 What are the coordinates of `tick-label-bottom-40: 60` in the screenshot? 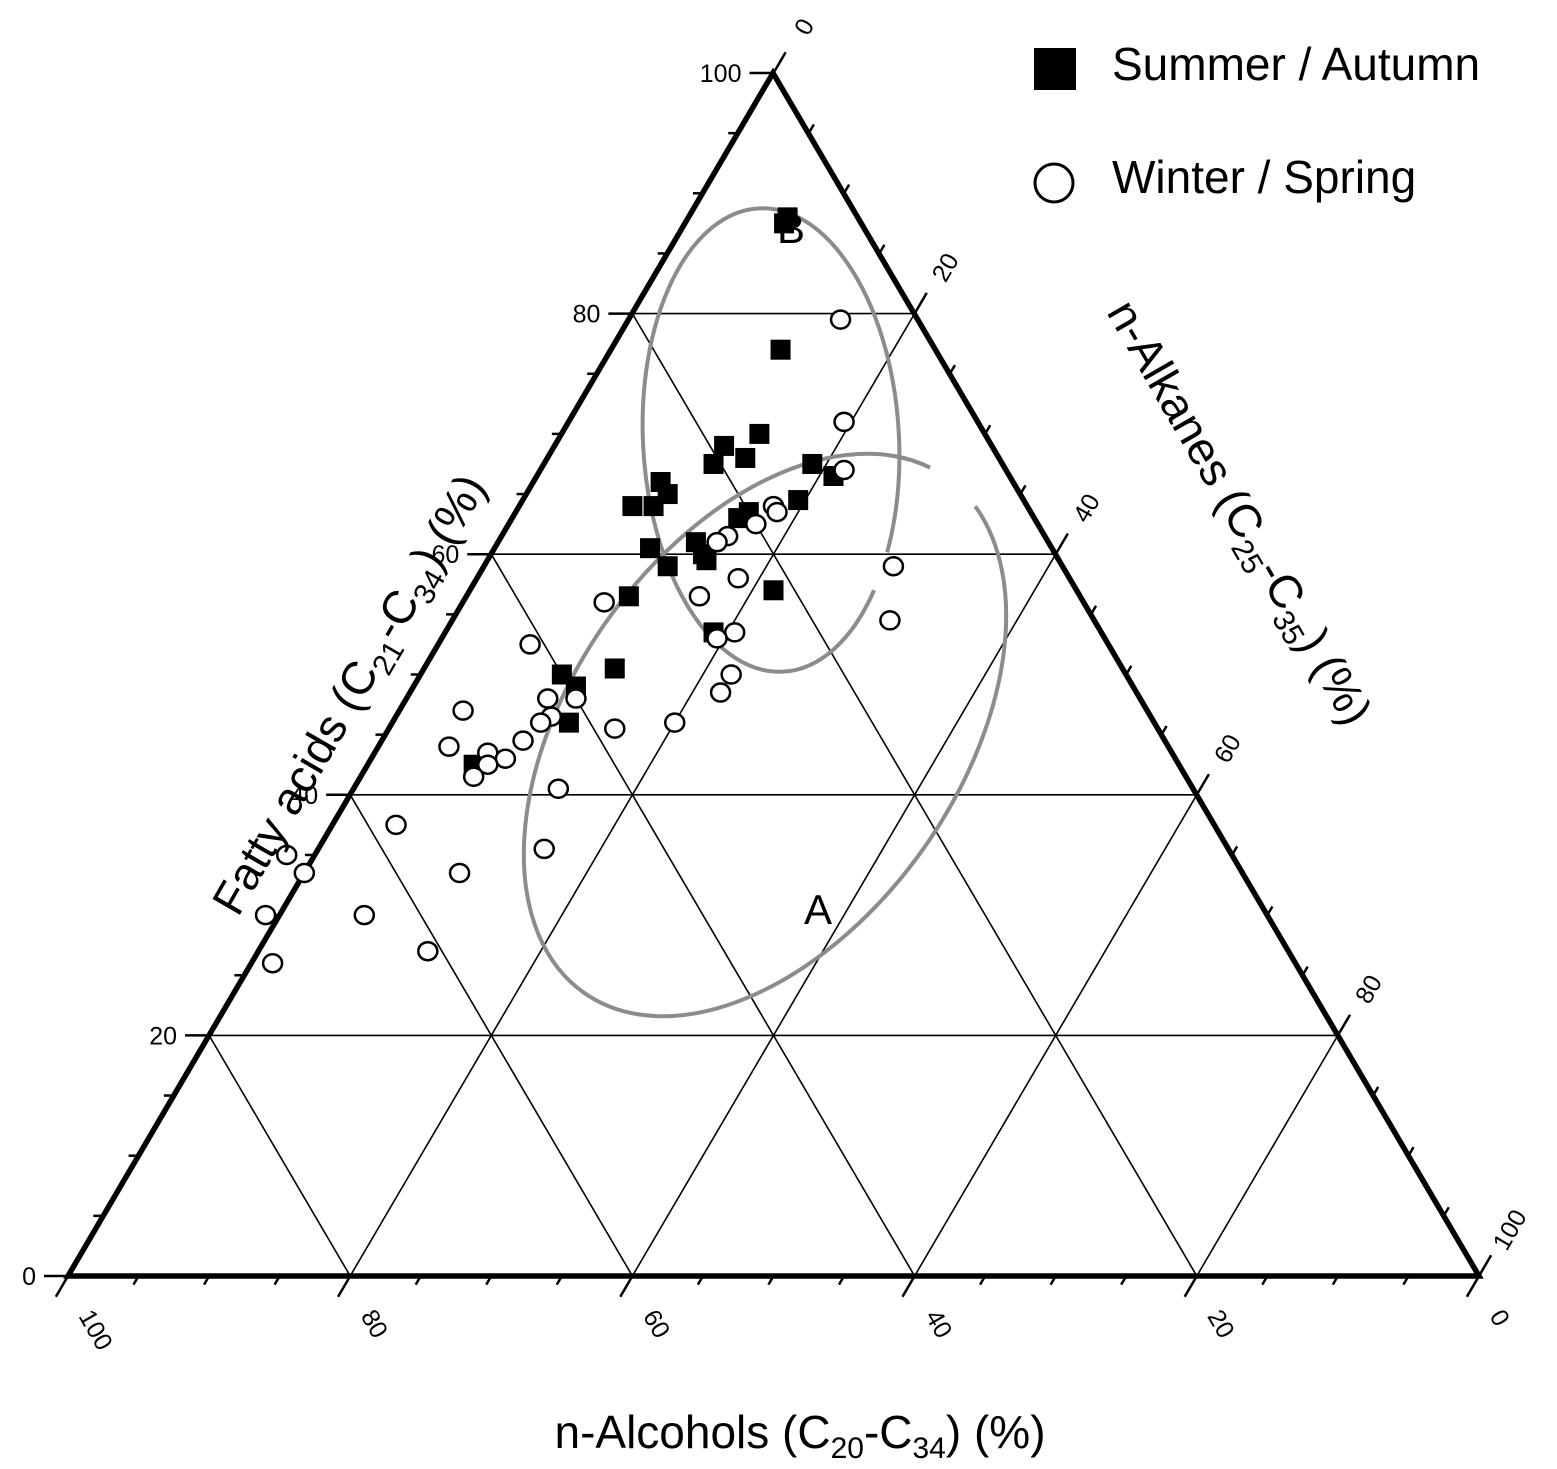 It's located at (656, 1324).